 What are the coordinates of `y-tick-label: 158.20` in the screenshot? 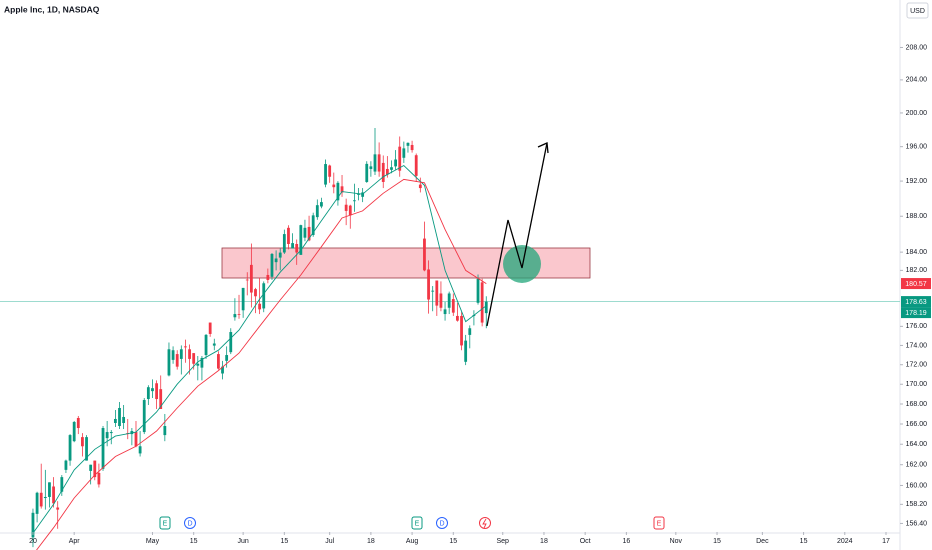 It's located at (917, 504).